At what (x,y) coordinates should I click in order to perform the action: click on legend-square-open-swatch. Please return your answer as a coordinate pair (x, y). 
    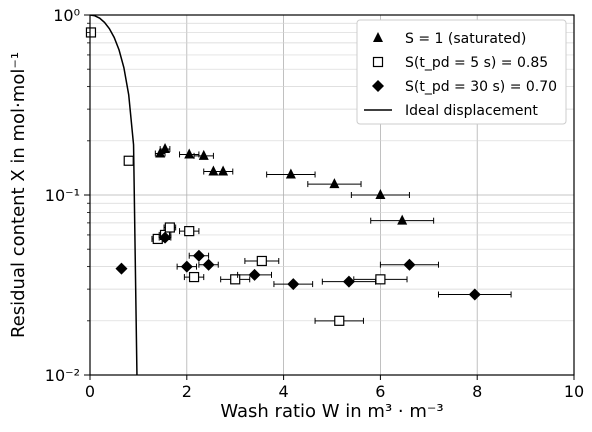
    Looking at the image, I should click on (378, 62).